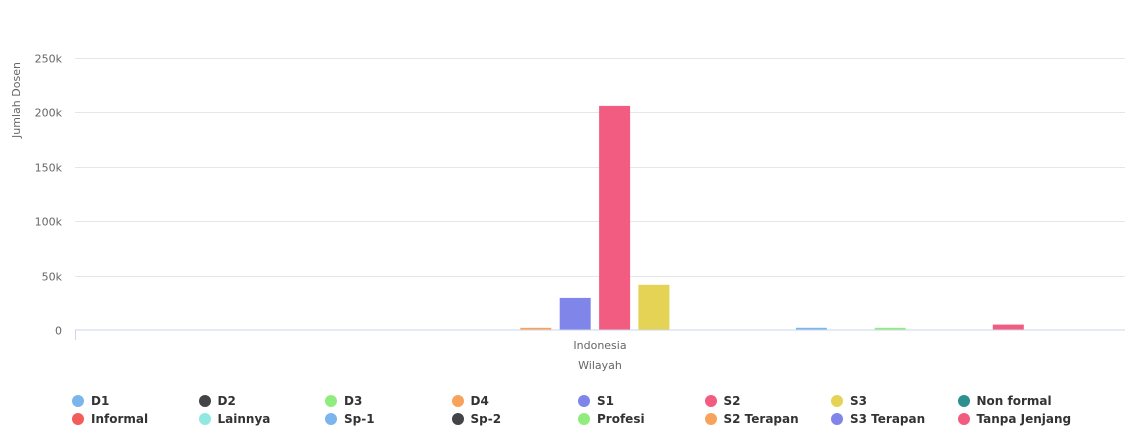 Image resolution: width=1125 pixels, height=442 pixels. Describe the element at coordinates (600, 365) in the screenshot. I see `x-axis-title: Wilayah` at that location.